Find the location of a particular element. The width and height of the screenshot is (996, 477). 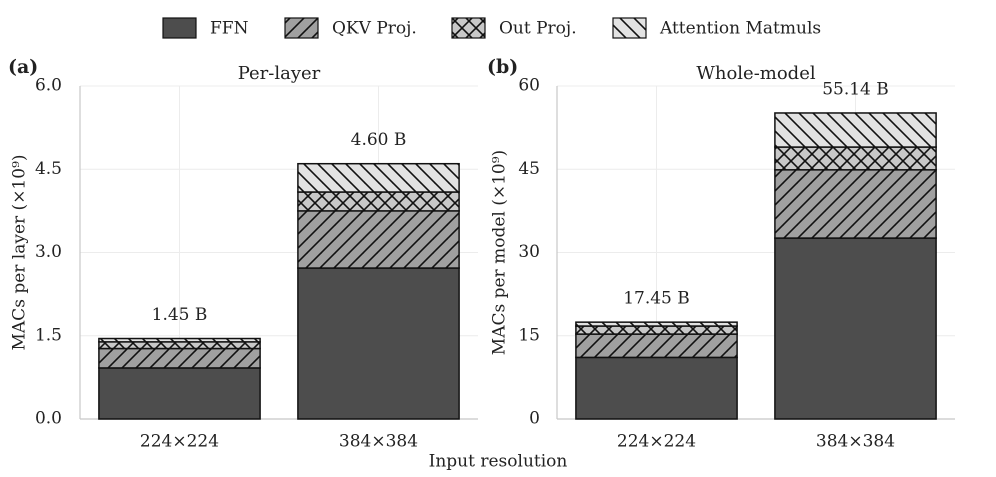

y-axis-label: MACs per layer (×10⁹) is located at coordinates (20, 252).